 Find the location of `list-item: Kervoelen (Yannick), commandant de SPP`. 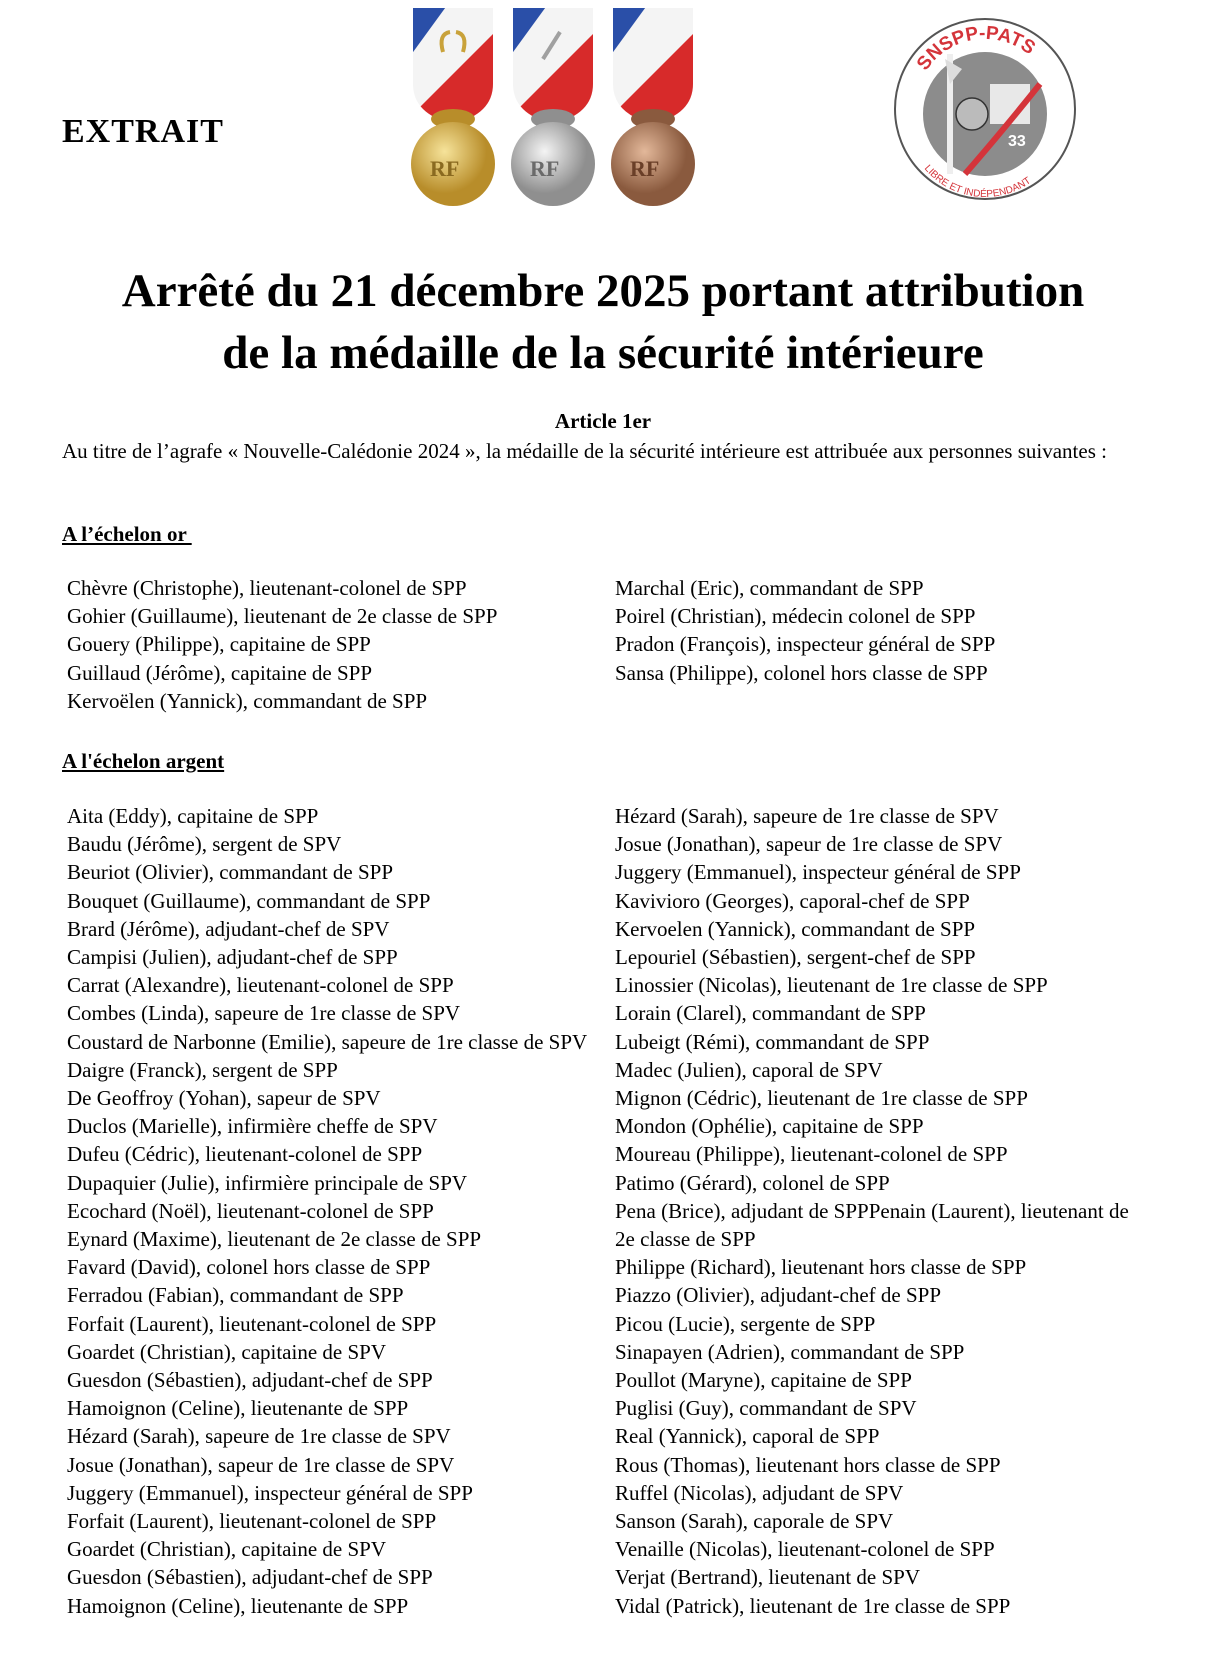

list-item: Kervoelen (Yannick), commandant de SPP is located at coordinates (795, 928).